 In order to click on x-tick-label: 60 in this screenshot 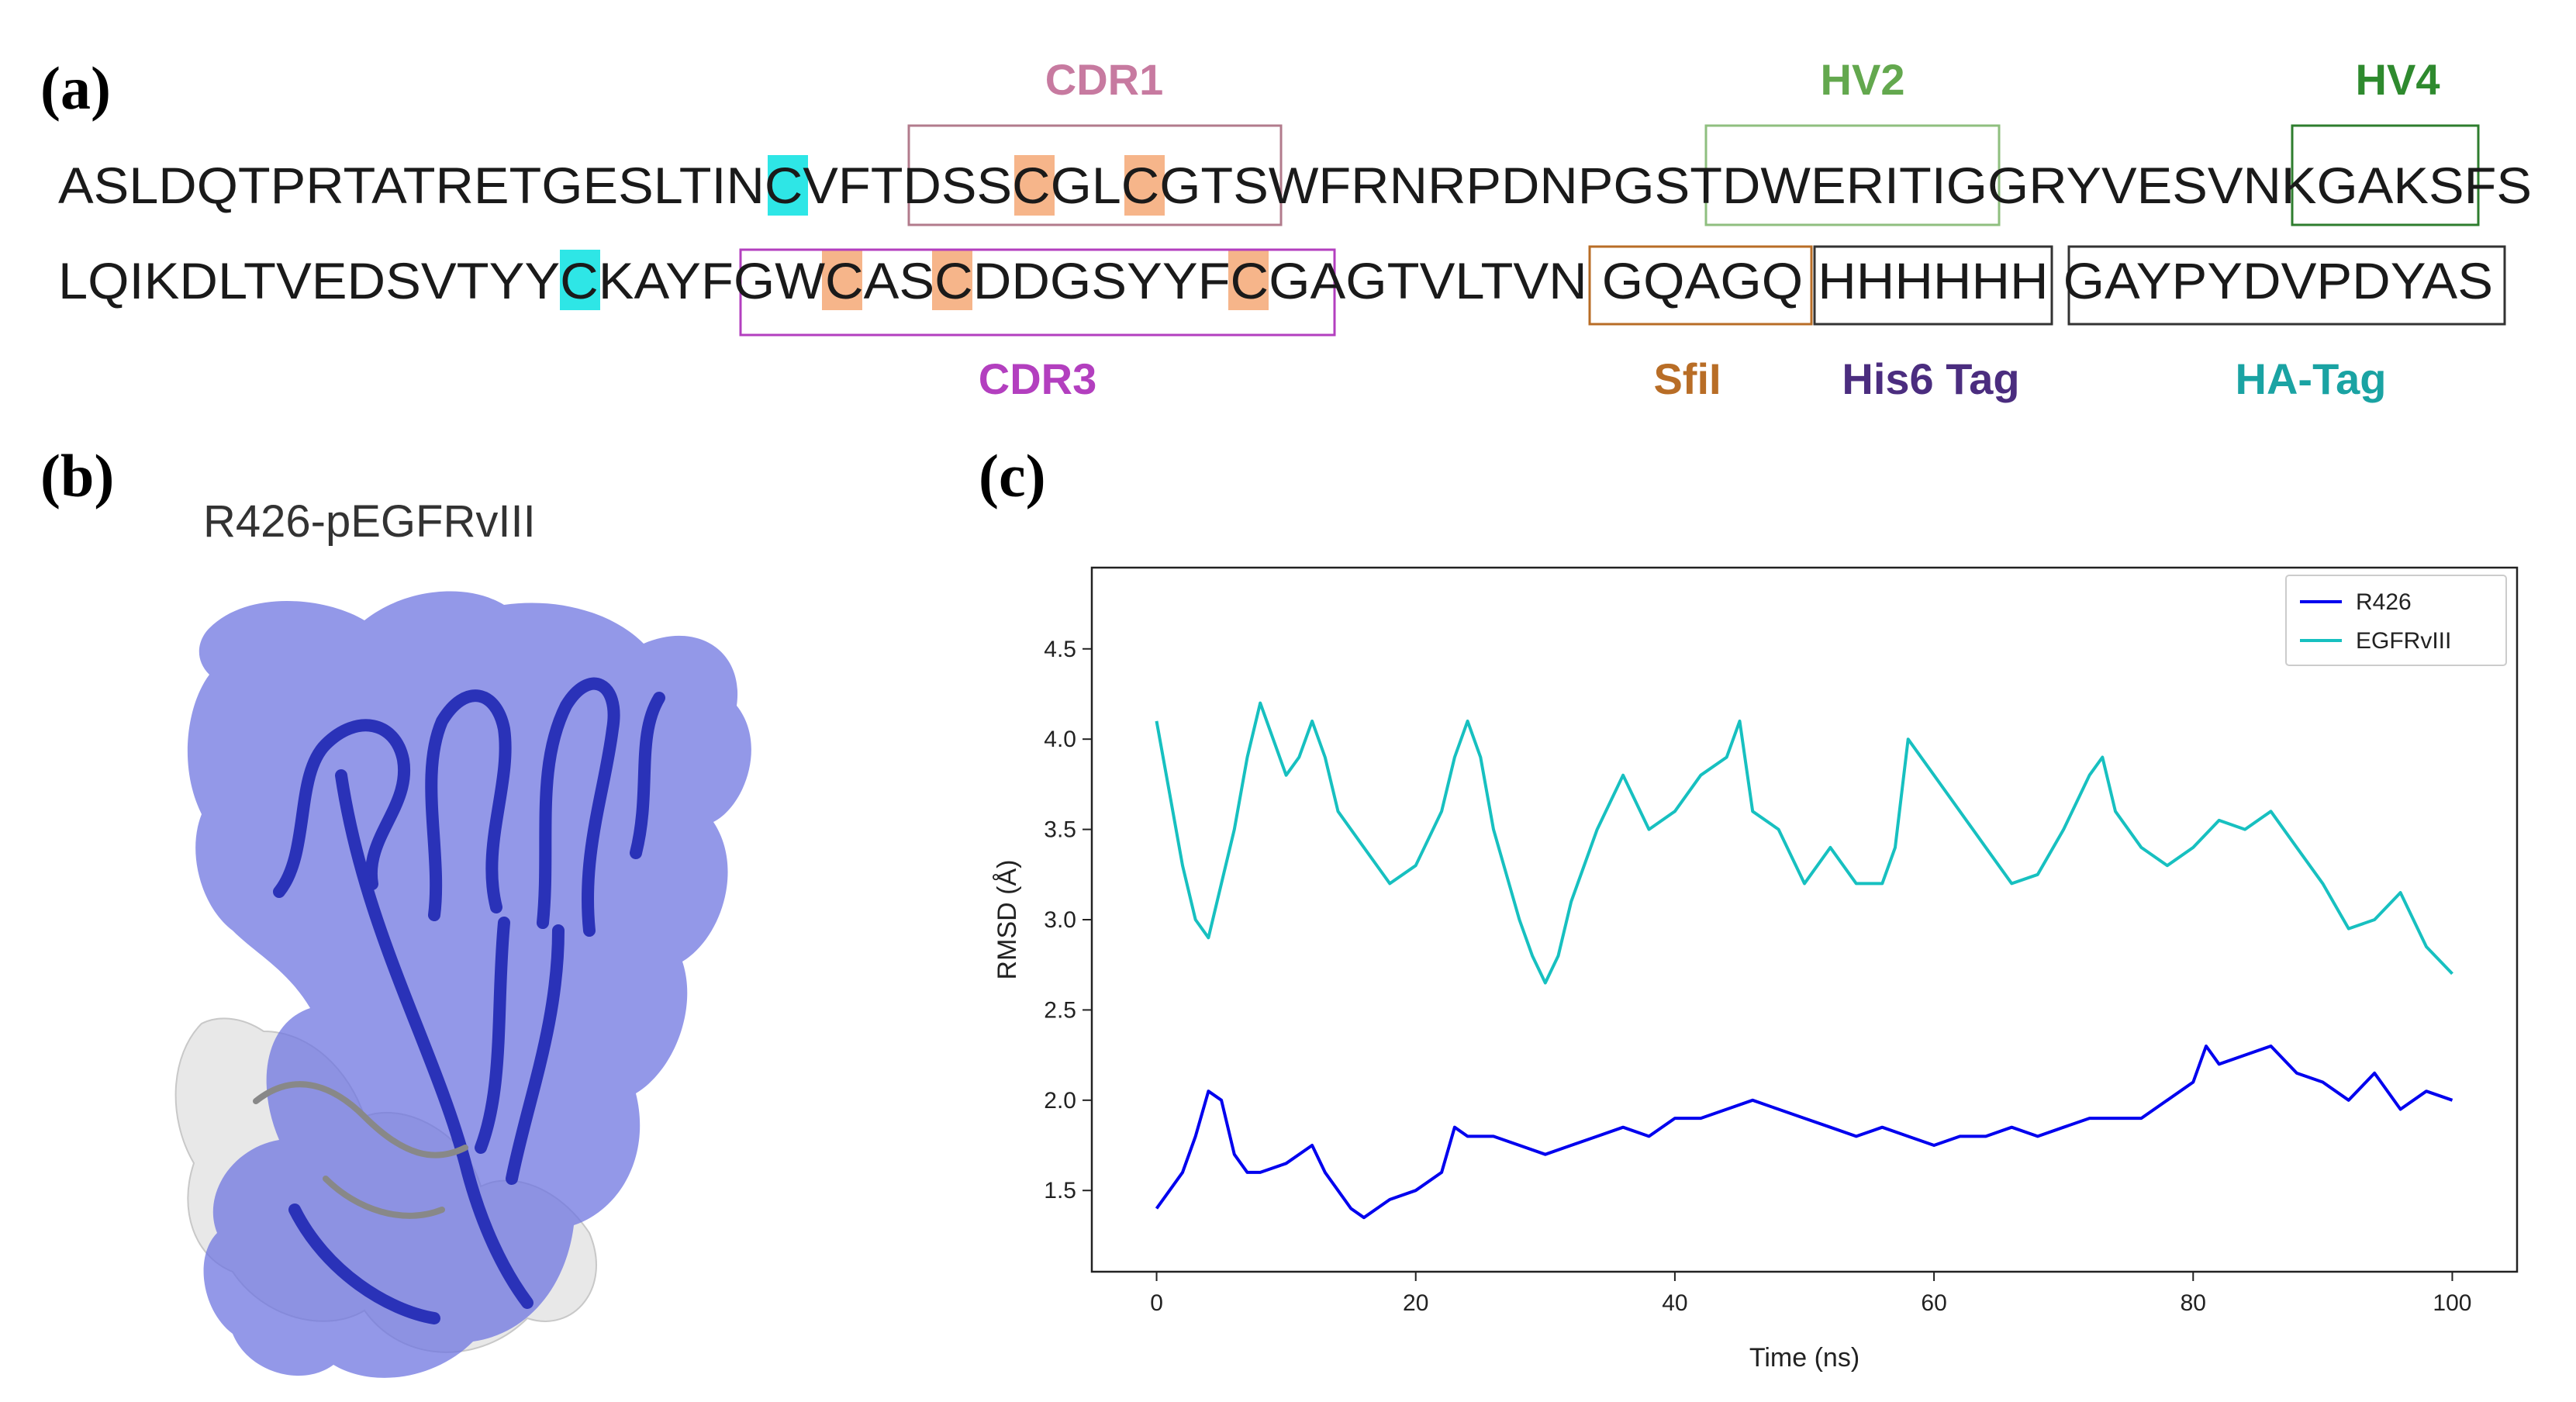, I will do `click(1933, 1303)`.